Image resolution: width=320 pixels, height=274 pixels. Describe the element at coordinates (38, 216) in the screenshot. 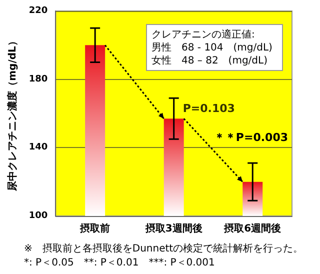

I see `y-tick-label: 100` at that location.